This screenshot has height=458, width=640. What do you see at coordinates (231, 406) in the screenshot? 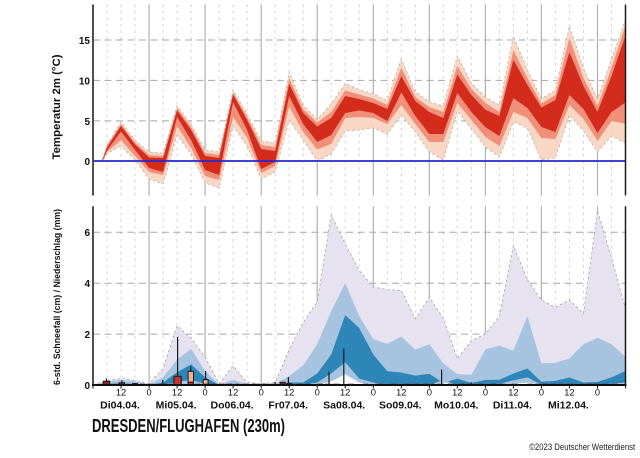
I see `svg-text: Do06.04.` at bounding box center [231, 406].